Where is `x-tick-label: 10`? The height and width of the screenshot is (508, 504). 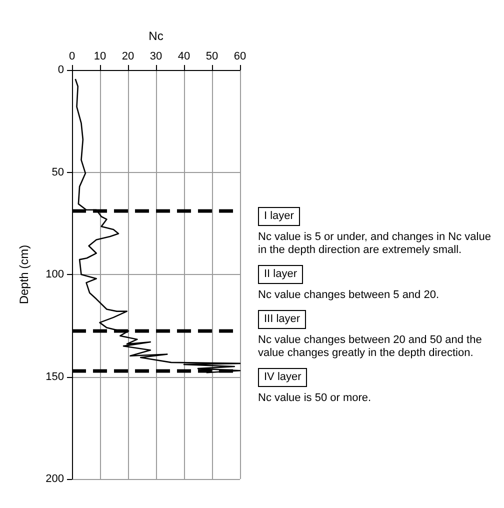
x-tick-label: 10 is located at coordinates (100, 56).